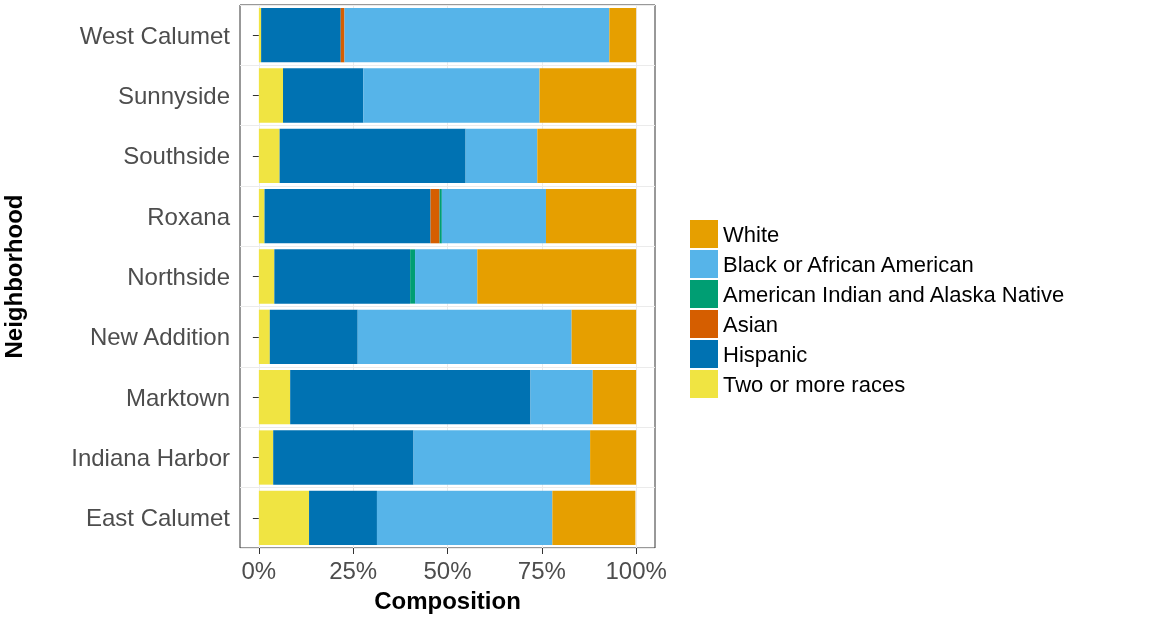  I want to click on y-tick-label: Indiana Harbor, so click(151, 457).